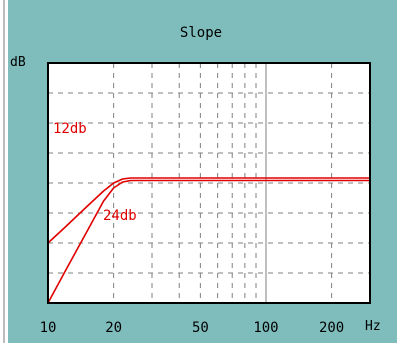 The image size is (397, 343). What do you see at coordinates (373, 326) in the screenshot?
I see `x-axis-label: Hz` at bounding box center [373, 326].